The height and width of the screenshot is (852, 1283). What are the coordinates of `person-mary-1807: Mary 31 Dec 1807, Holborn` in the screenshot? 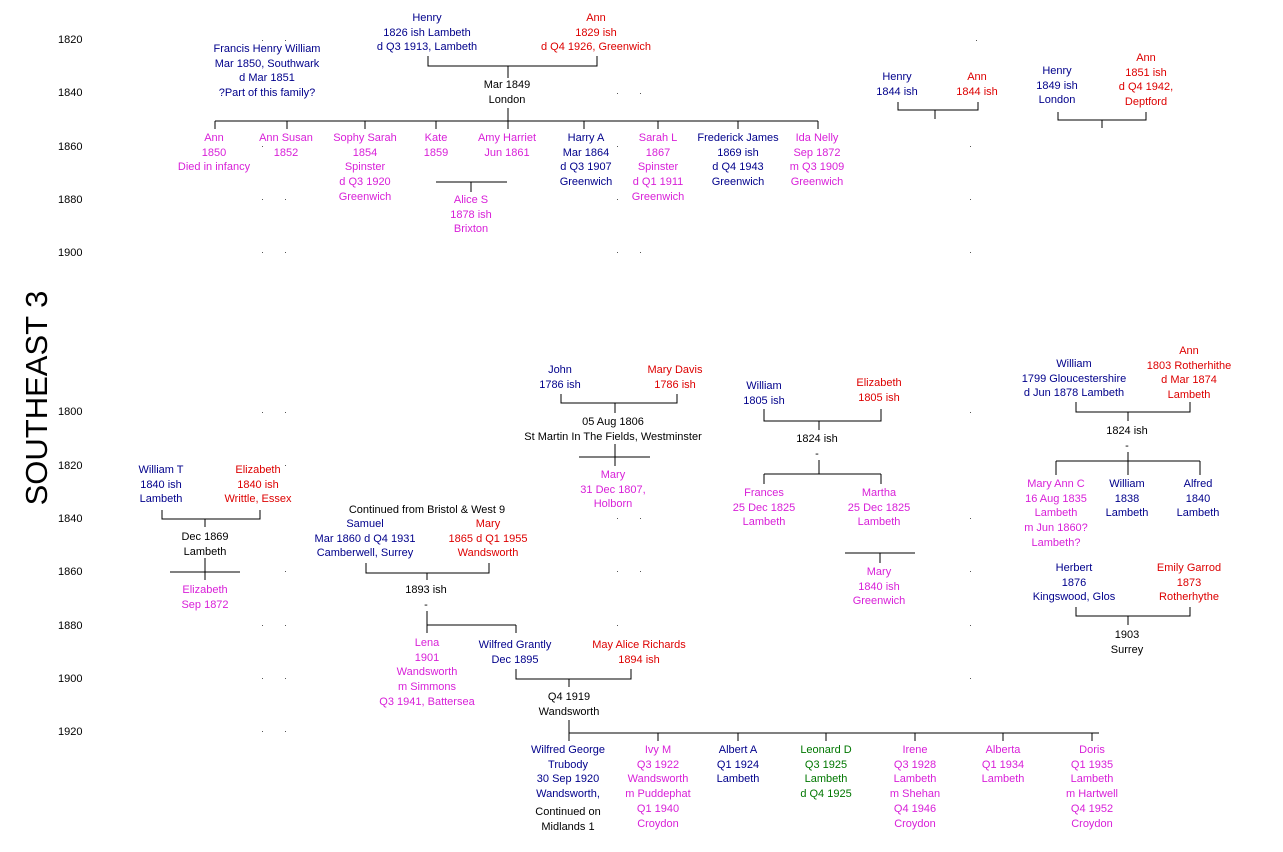 It's located at (613, 490).